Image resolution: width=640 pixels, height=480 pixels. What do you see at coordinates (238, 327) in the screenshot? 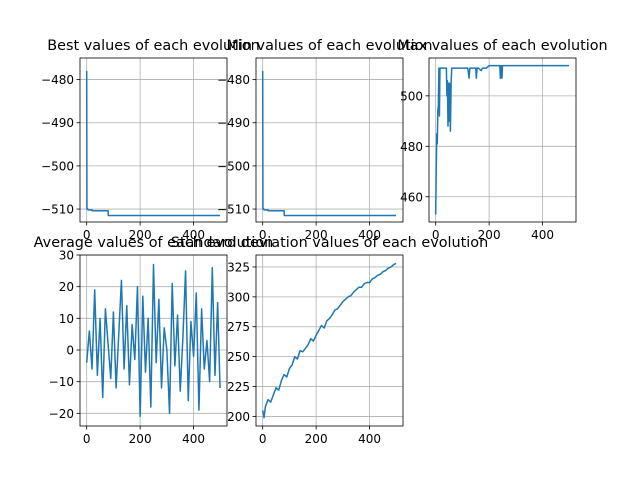
I see `y-tick-label: 275` at bounding box center [238, 327].